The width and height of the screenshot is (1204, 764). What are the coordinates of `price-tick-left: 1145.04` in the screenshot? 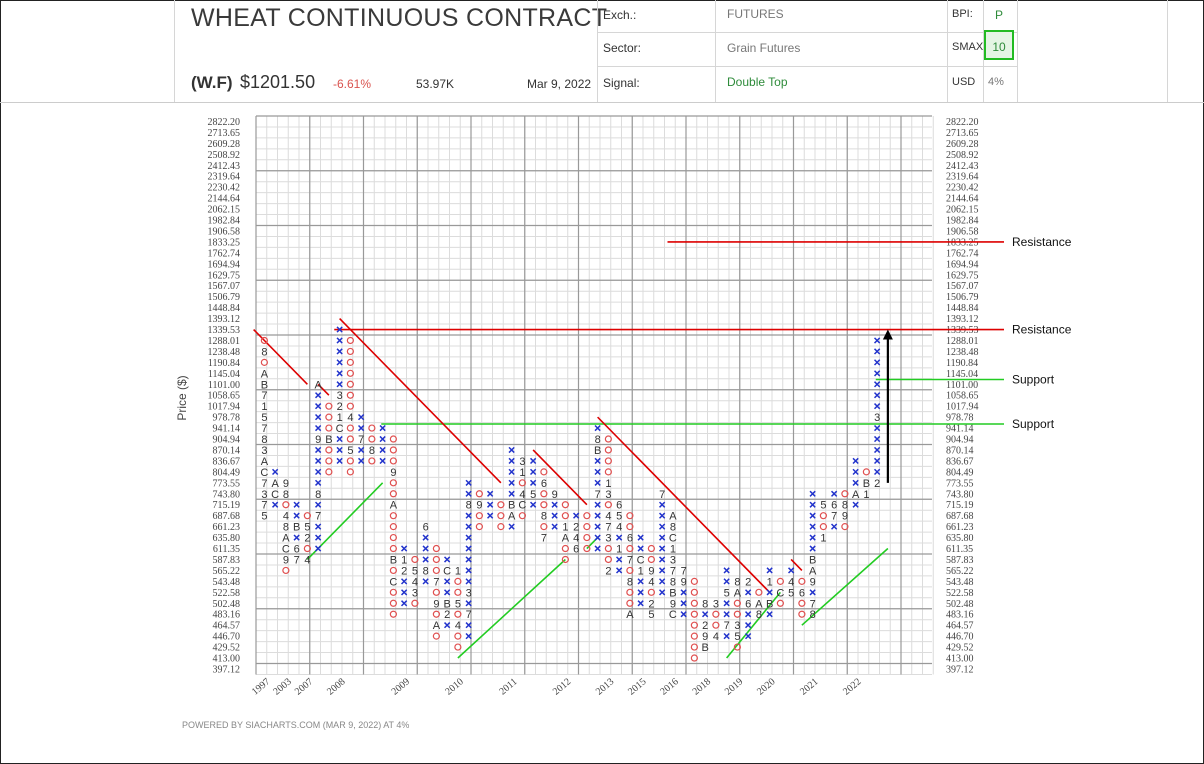 It's located at (224, 374).